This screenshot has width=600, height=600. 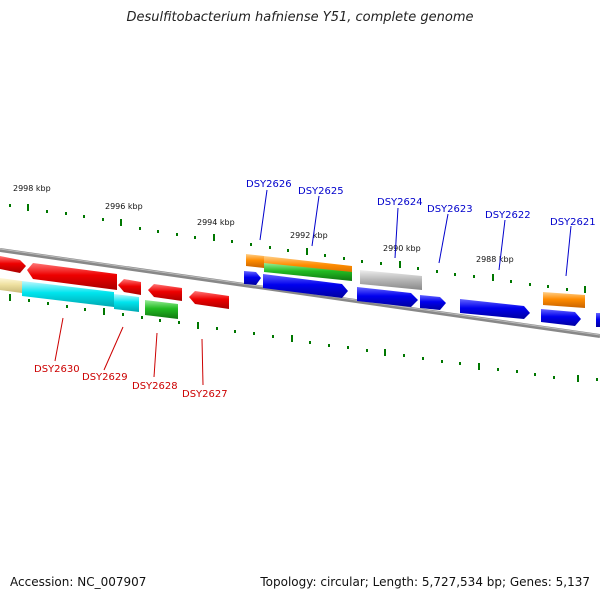 What do you see at coordinates (216, 222) in the screenshot?
I see `scale-label: 2994 kbp` at bounding box center [216, 222].